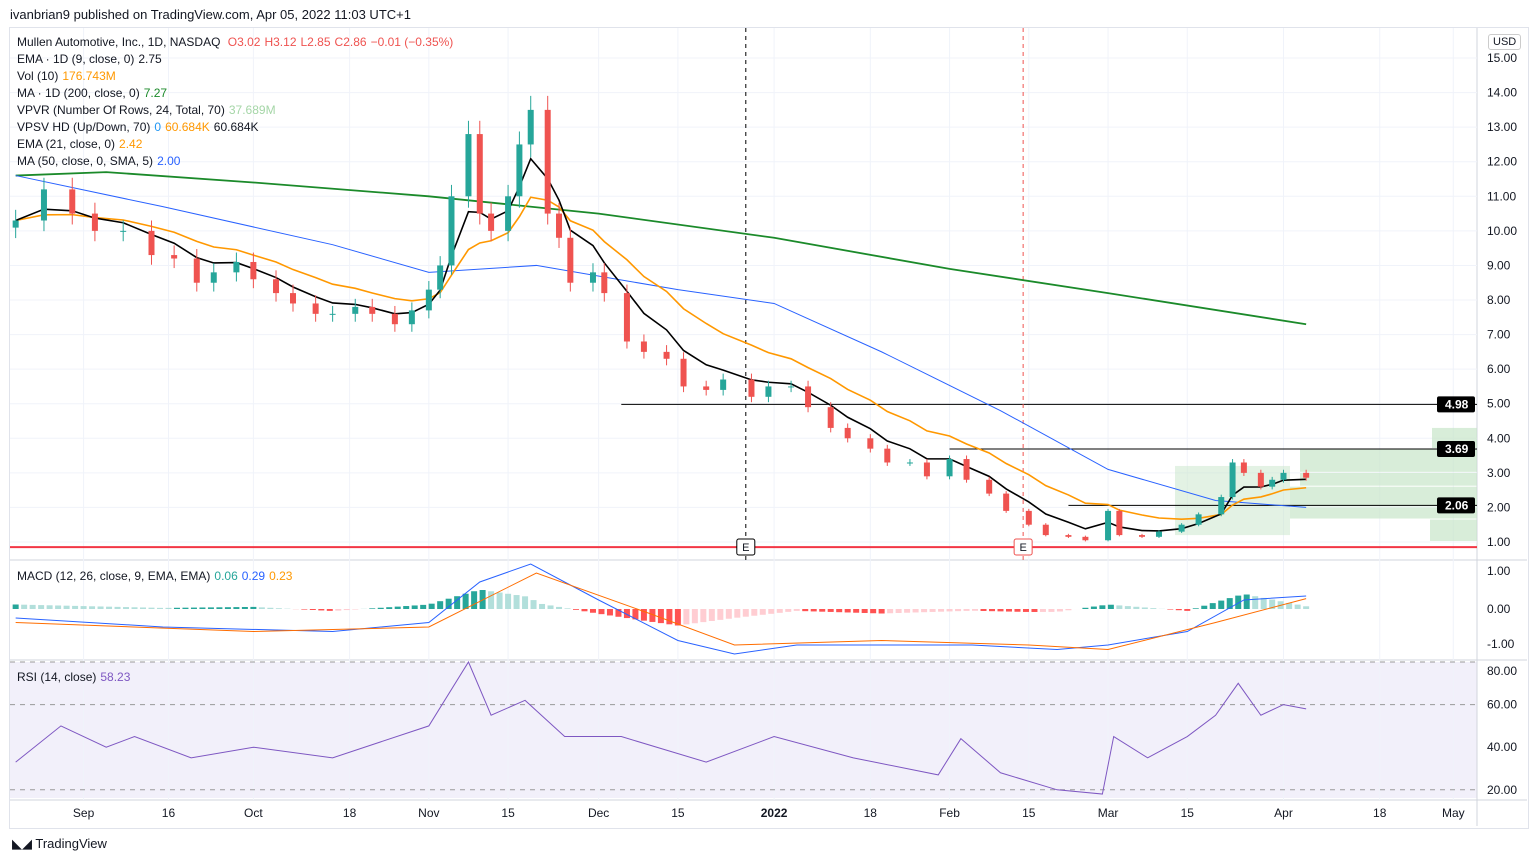 The image size is (1536, 862). I want to click on macd-tick-label: -1.00, so click(1501, 644).